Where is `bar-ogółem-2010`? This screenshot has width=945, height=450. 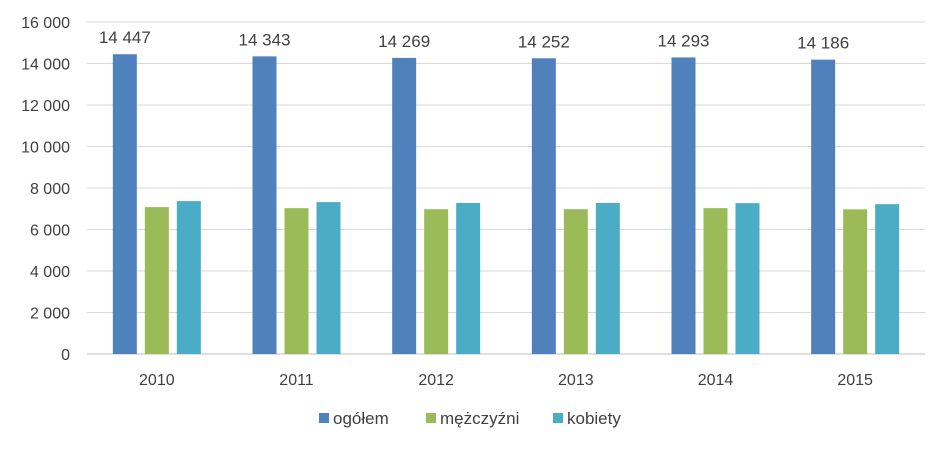 bar-ogółem-2010 is located at coordinates (124, 204).